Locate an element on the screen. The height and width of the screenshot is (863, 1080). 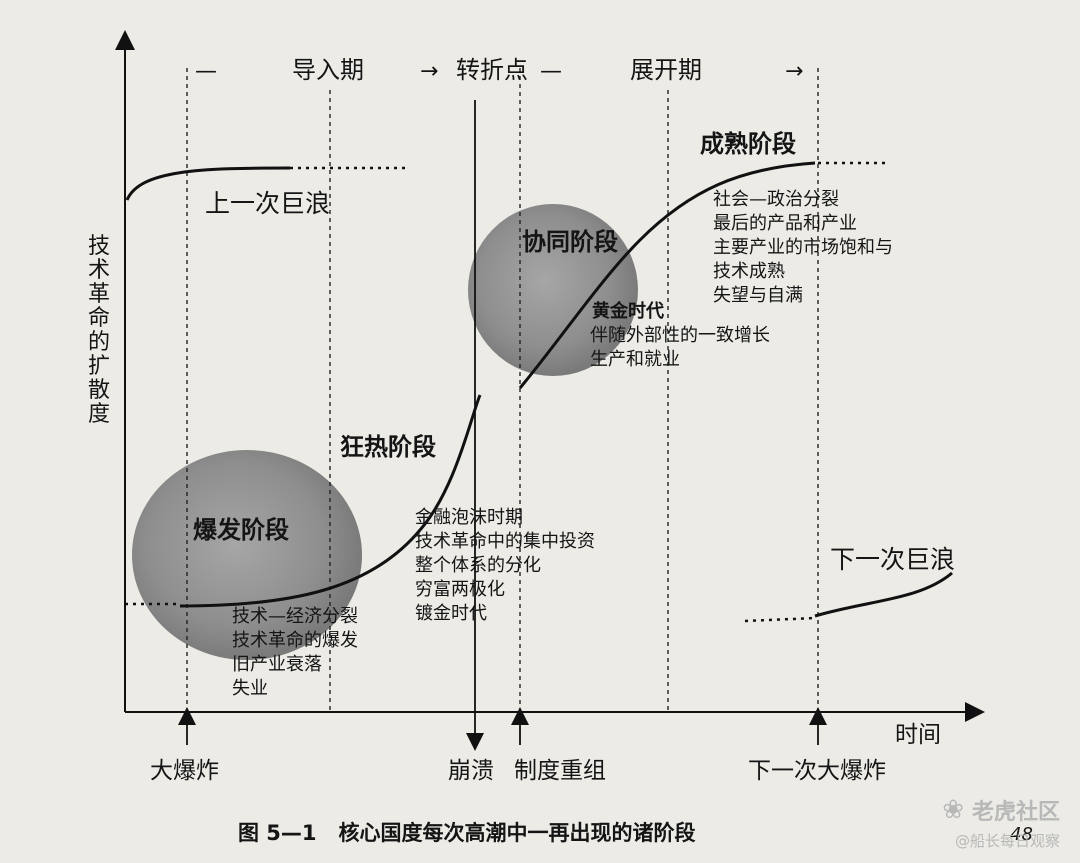
diffusion-curve is located at coordinates (330, 501).